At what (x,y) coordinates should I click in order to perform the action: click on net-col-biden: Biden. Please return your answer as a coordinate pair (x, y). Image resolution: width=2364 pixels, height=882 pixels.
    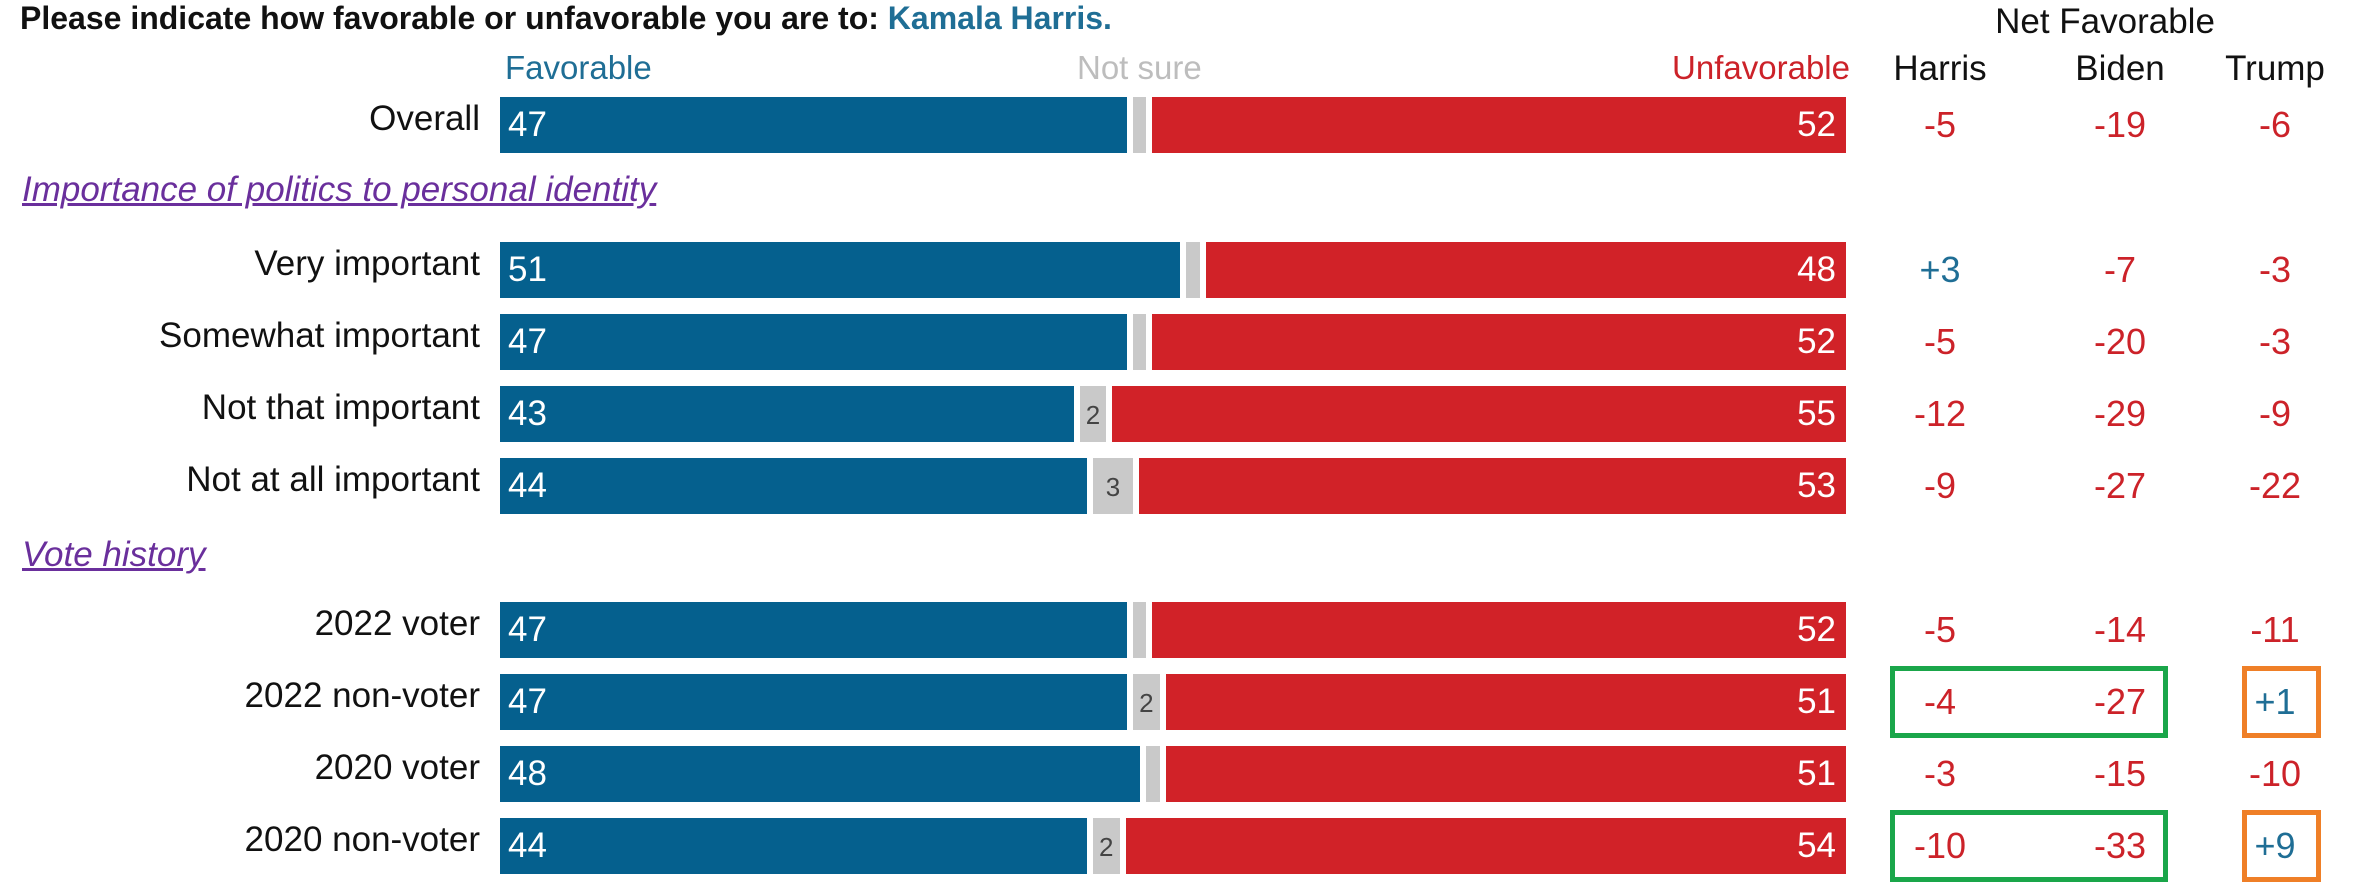
    Looking at the image, I should click on (2120, 68).